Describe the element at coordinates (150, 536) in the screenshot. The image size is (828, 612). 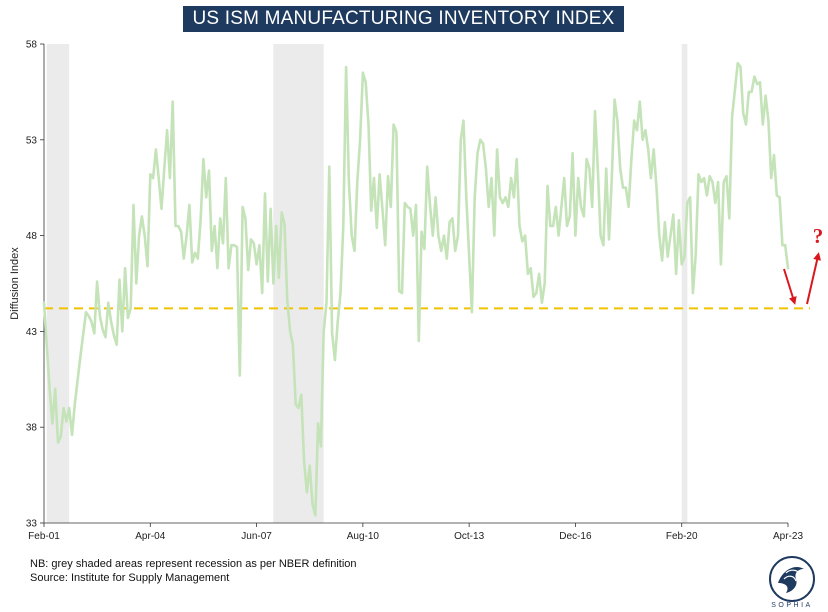
I see `x-tick-label: Apr-04` at that location.